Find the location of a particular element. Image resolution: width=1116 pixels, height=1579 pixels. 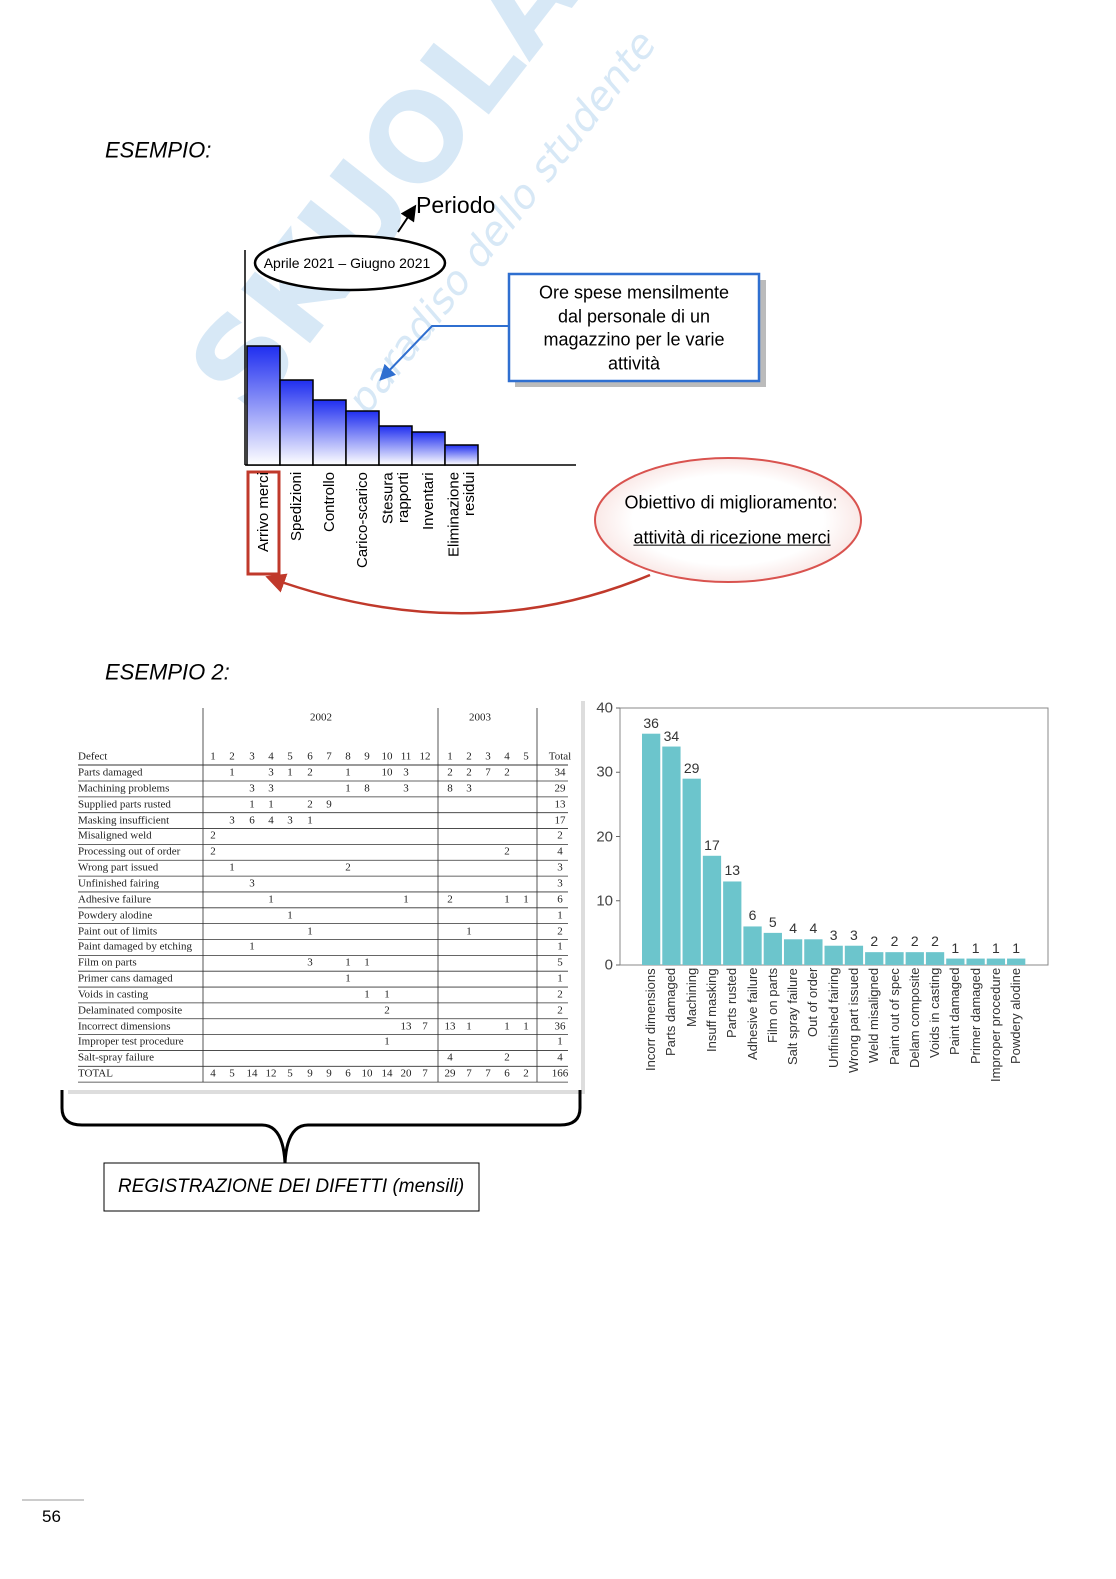

x-tick-label: Wrong part issued is located at coordinates (854, 1021).